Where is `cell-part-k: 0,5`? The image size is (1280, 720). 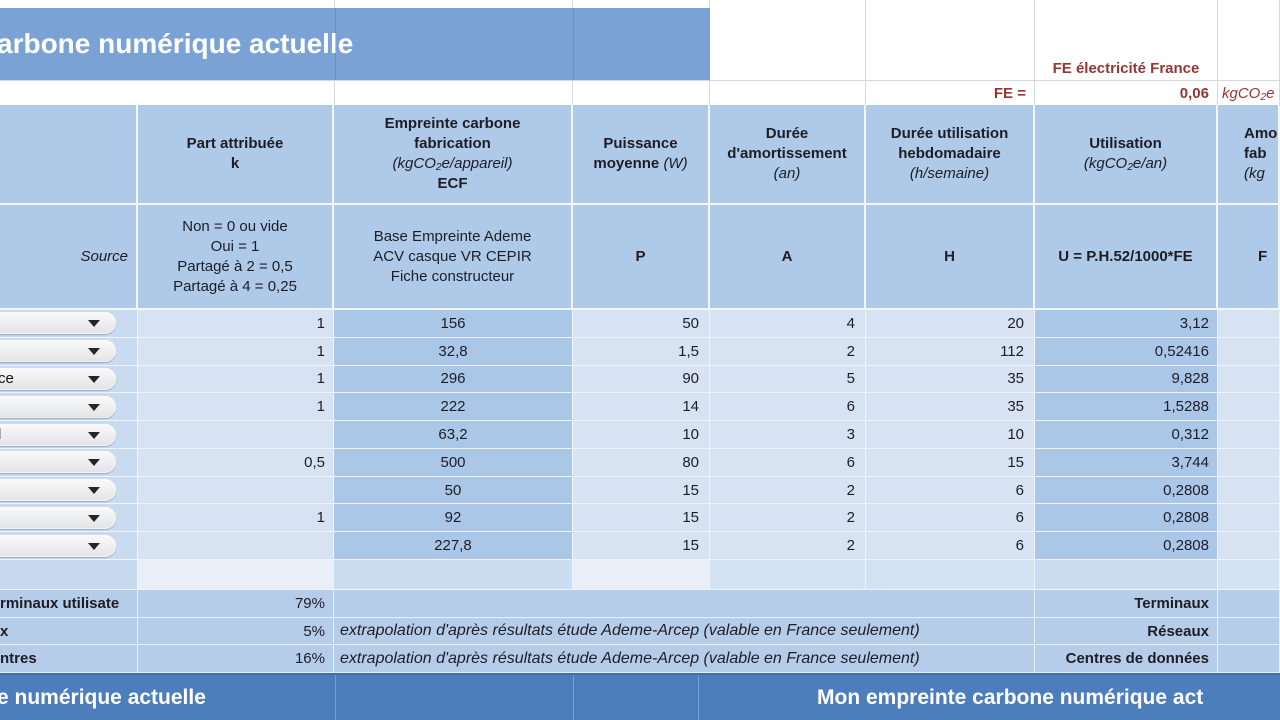 cell-part-k: 0,5 is located at coordinates (236, 462).